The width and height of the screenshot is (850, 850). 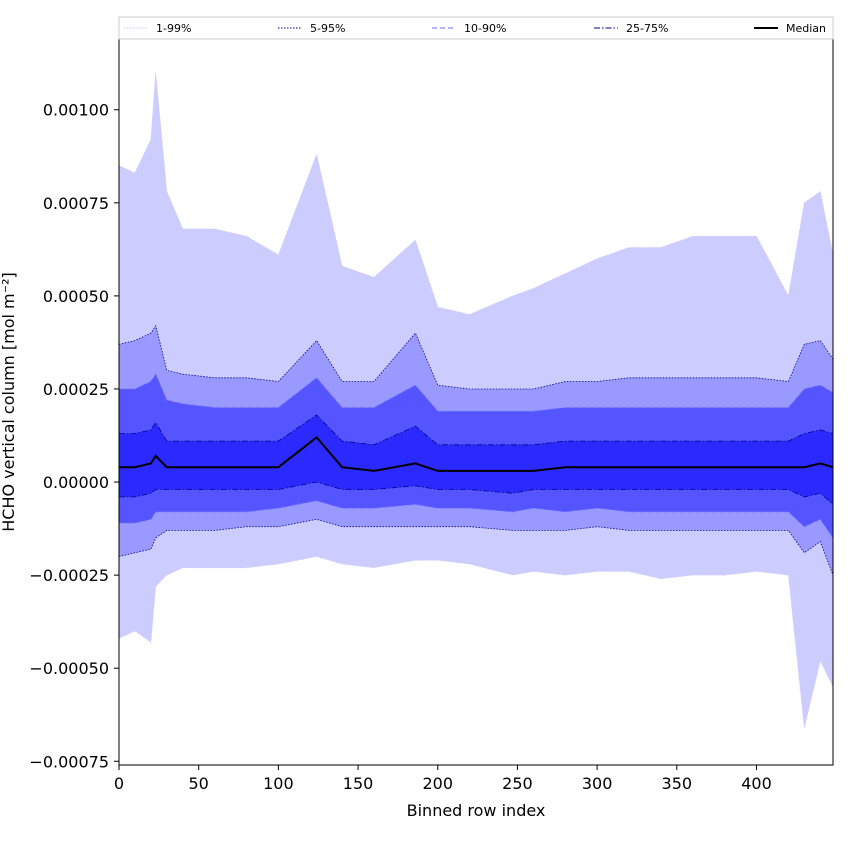 I want to click on legend-label-1-99: 1-99%, so click(x=173, y=28).